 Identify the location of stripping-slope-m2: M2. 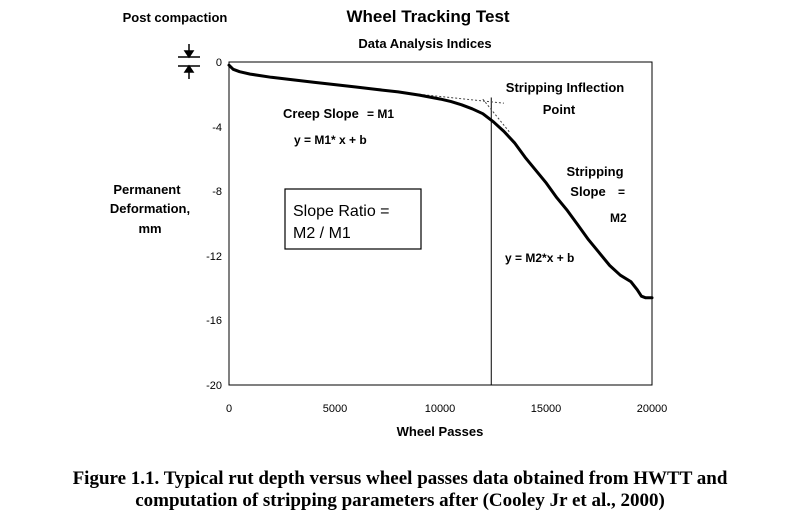
(618, 218).